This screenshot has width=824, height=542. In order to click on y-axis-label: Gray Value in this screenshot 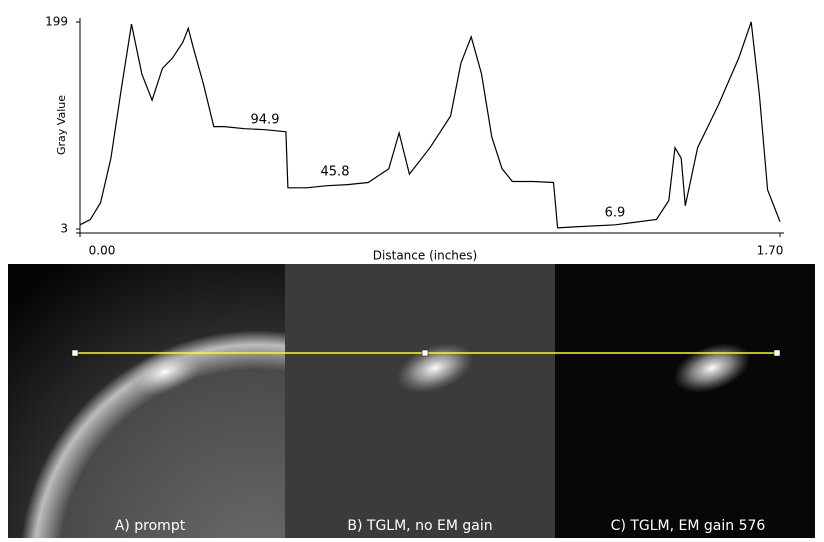, I will do `click(61, 125)`.